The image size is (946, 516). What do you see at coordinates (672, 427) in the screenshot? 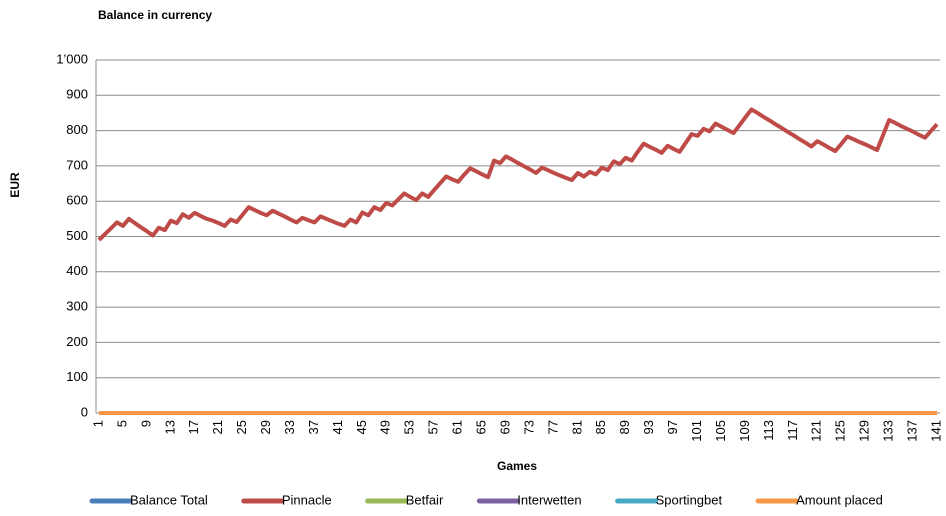
I see `x-tick-label: 97` at bounding box center [672, 427].